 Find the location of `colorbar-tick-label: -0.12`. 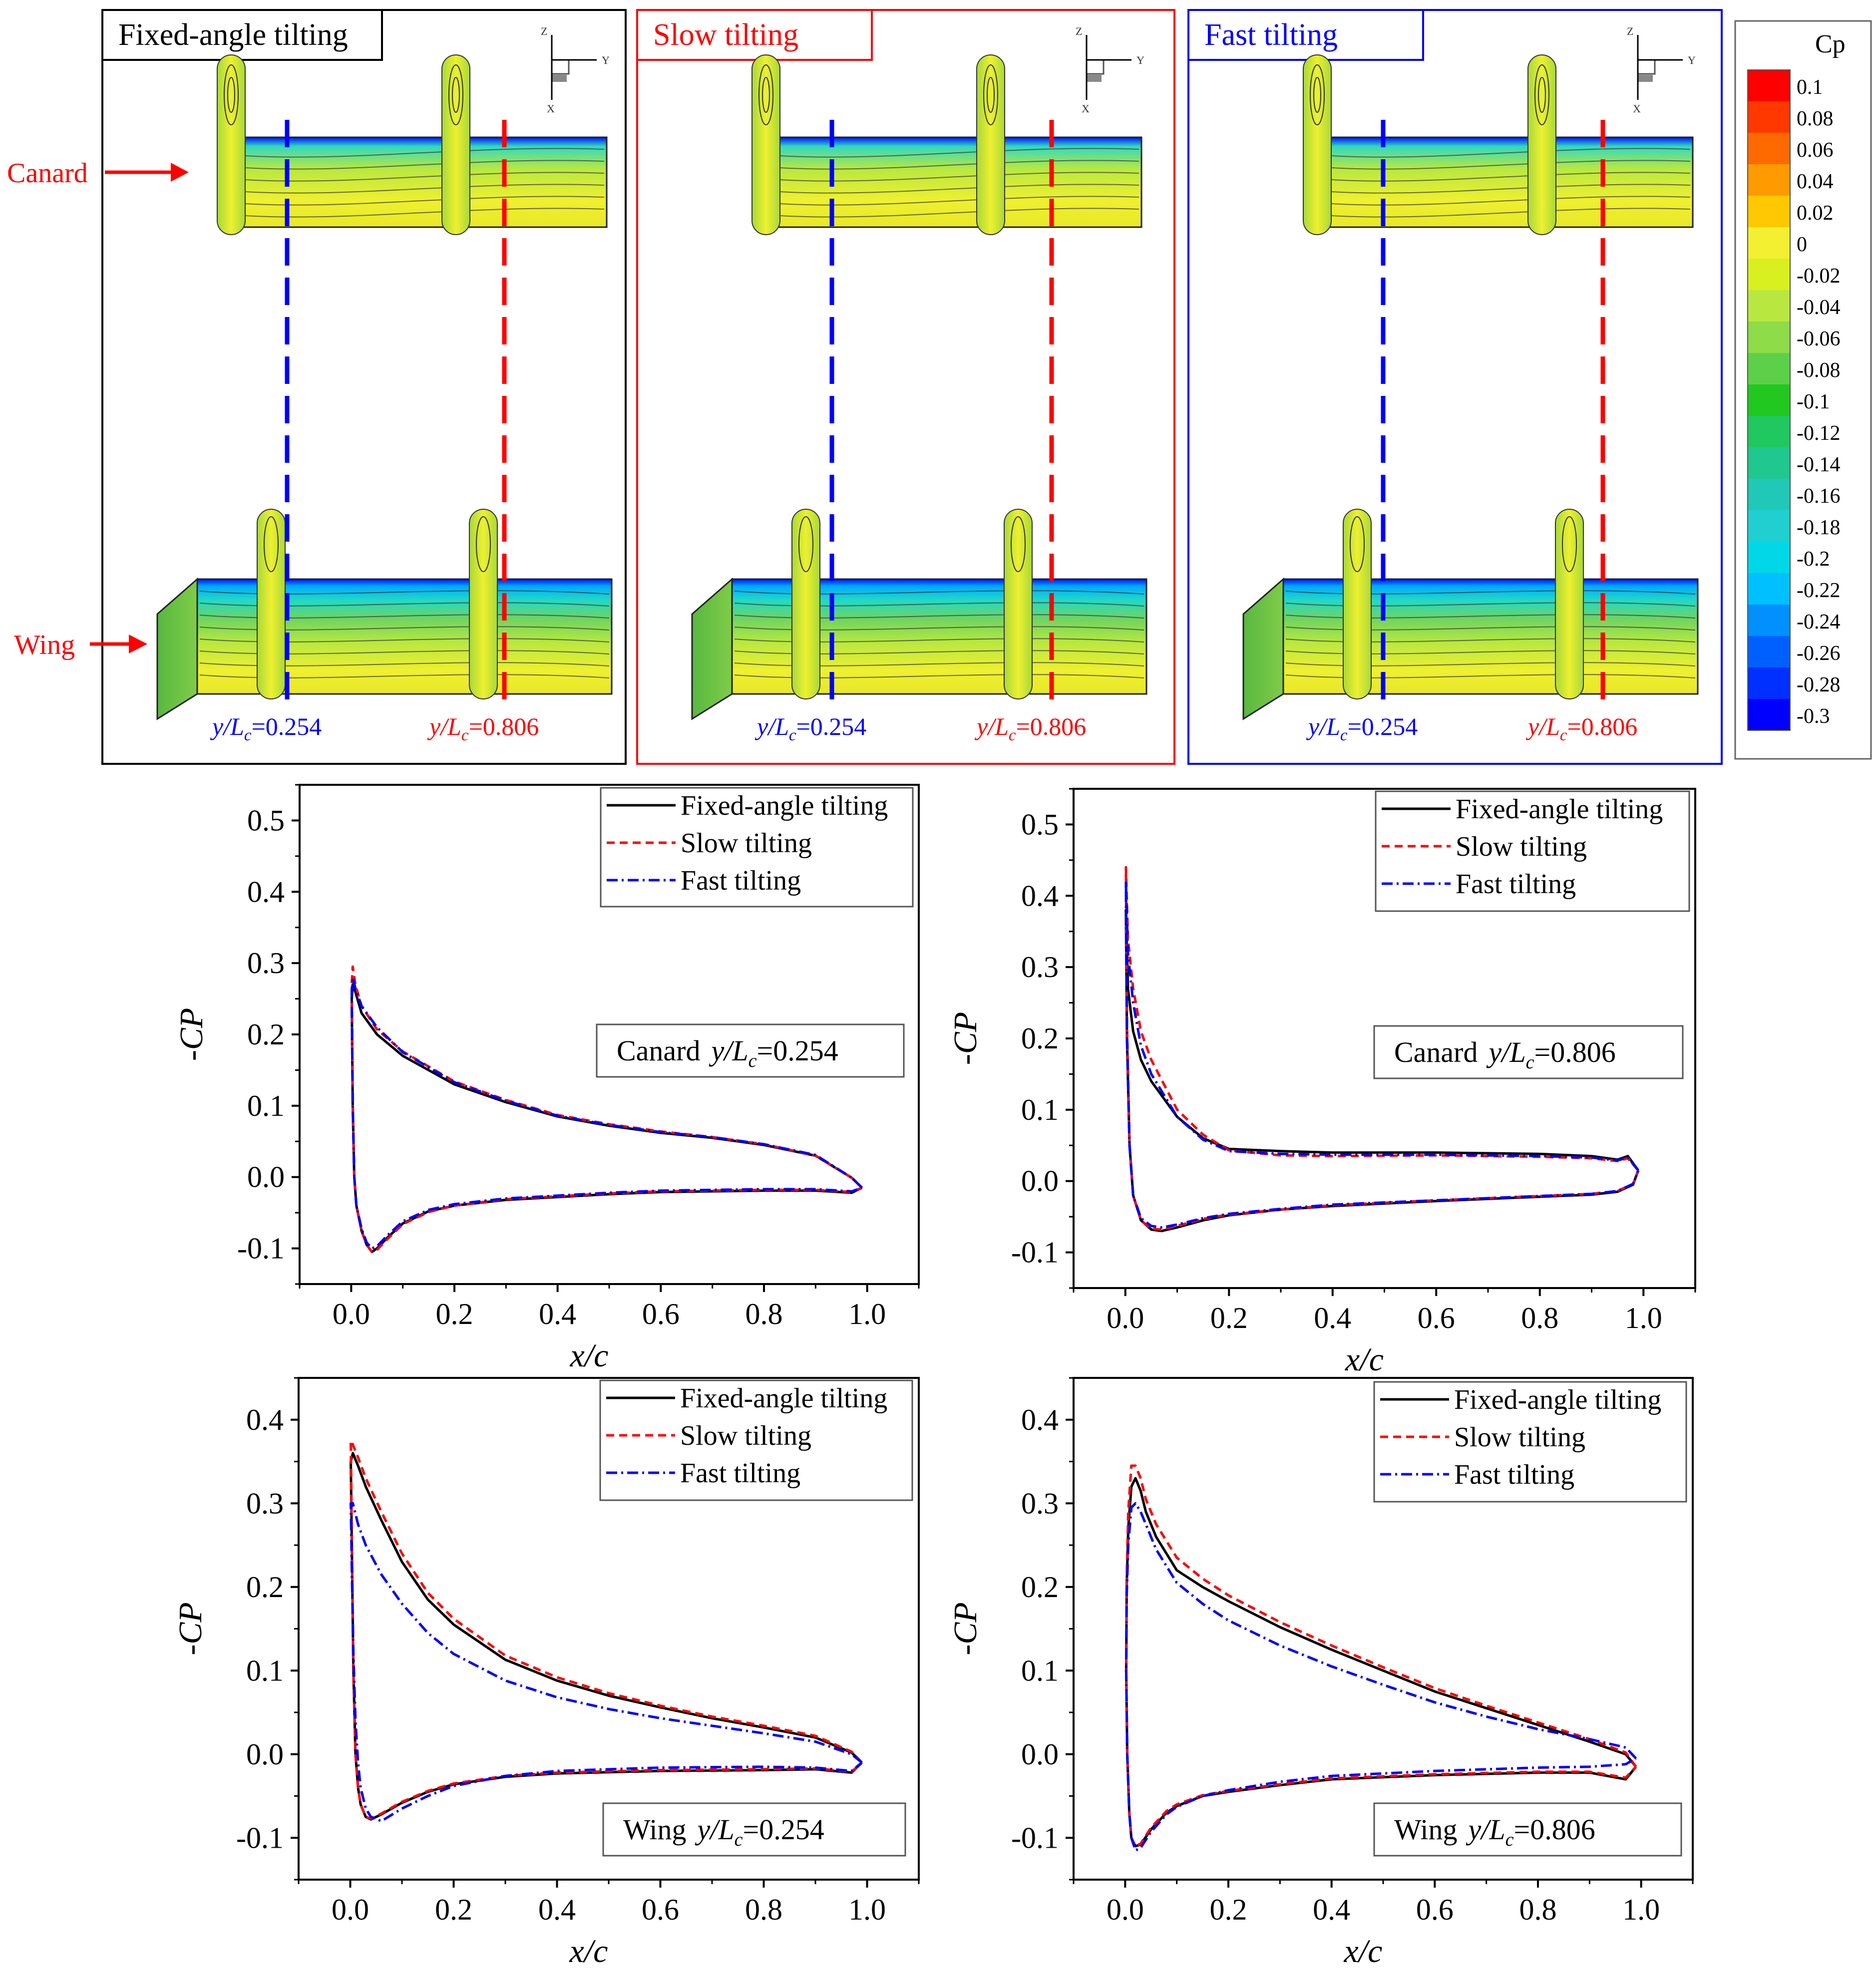

colorbar-tick-label: -0.12 is located at coordinates (1819, 433).